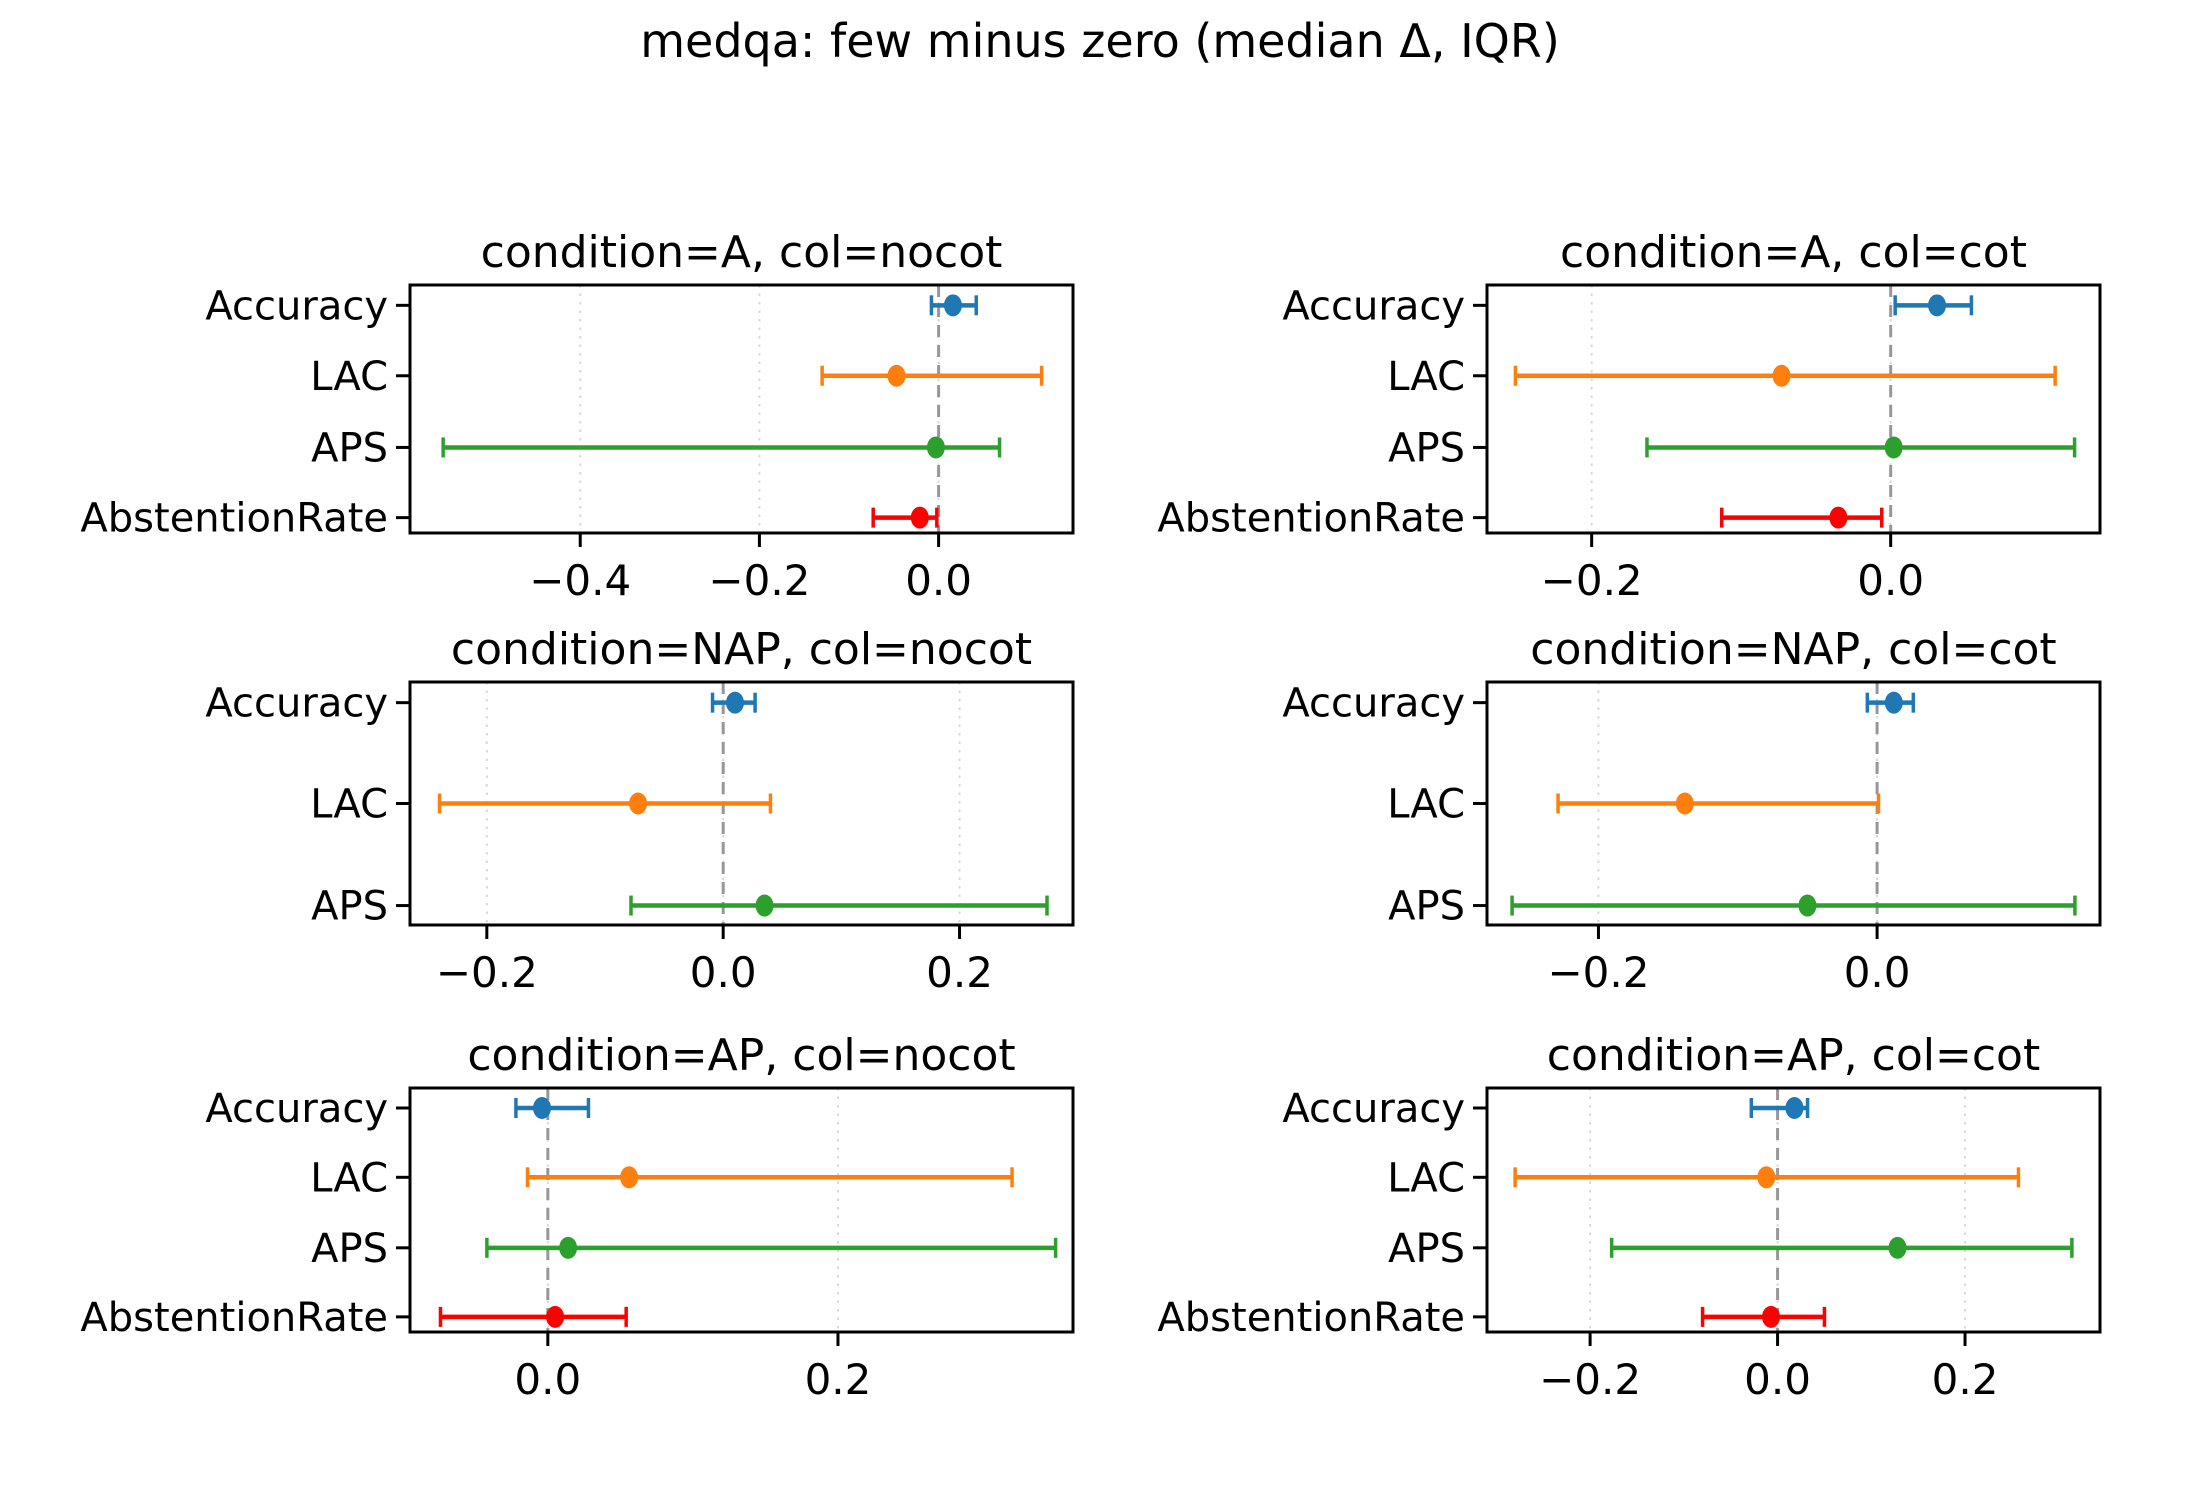  I want to click on panel-title: condition=NAP, col=nocot, so click(741, 649).